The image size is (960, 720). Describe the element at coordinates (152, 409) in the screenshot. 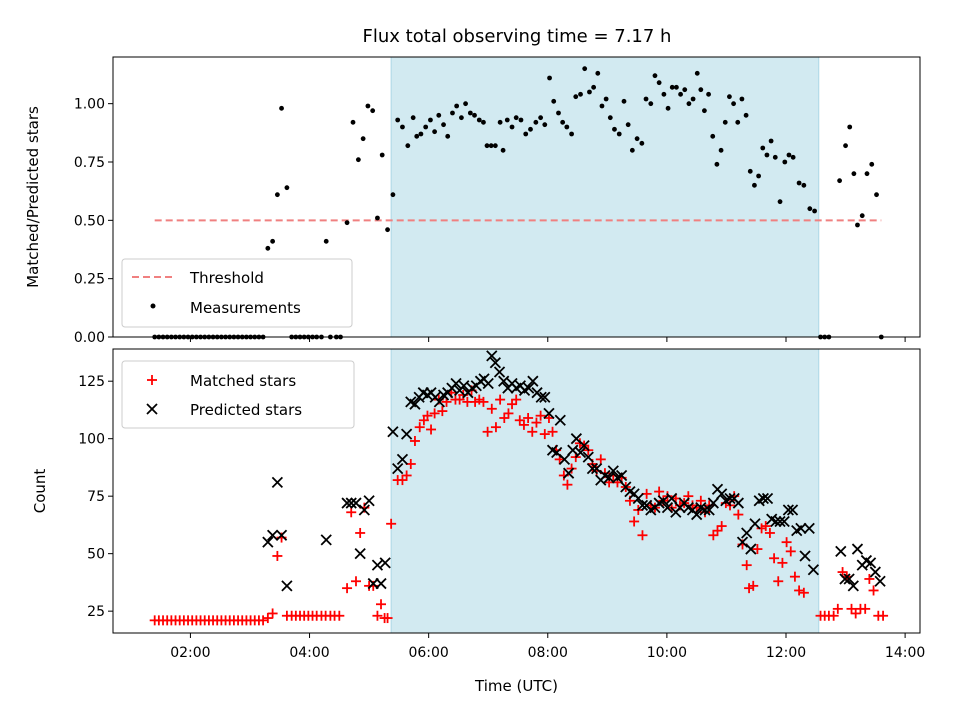

I see `legend-predicted-swatch` at that location.